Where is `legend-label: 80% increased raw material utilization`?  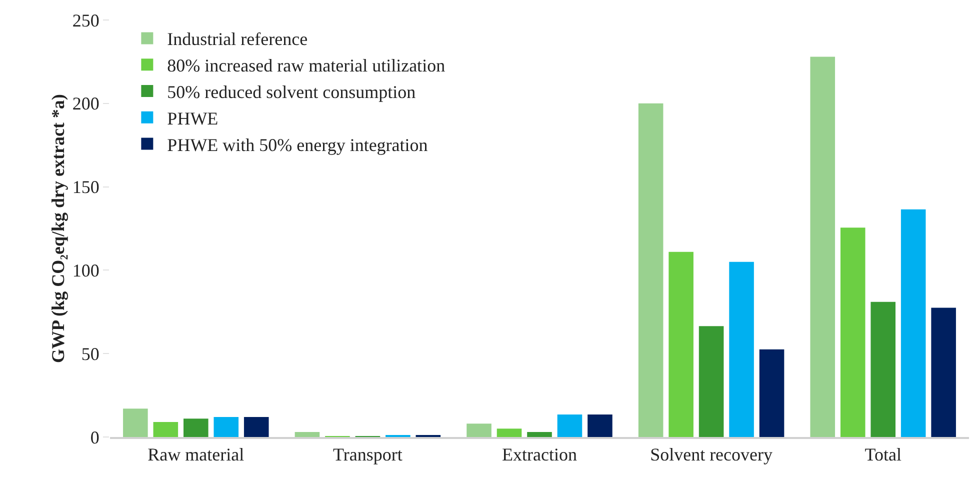
legend-label: 80% increased raw material utilization is located at coordinates (306, 66).